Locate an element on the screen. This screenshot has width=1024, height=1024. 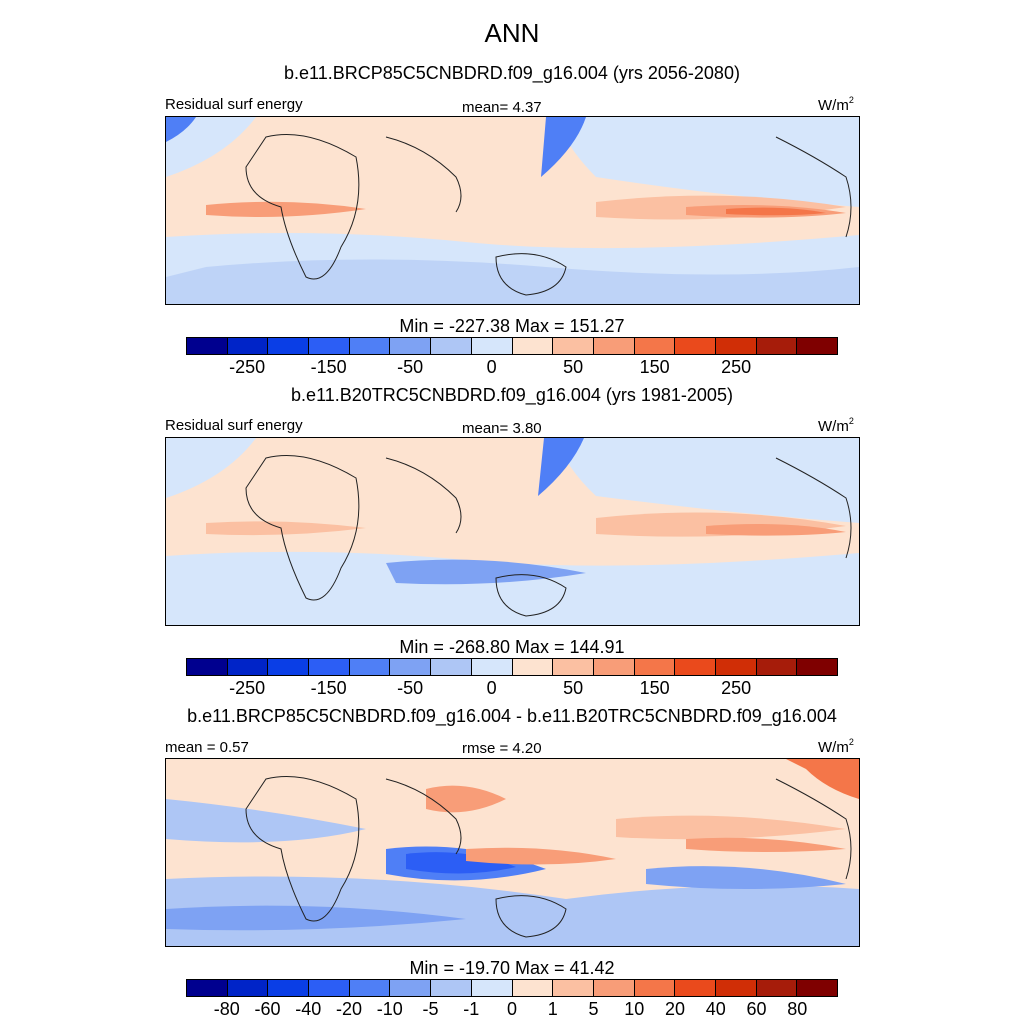
panel-2-min-max: Min = -268.80 Max = 144.91 is located at coordinates (512, 647).